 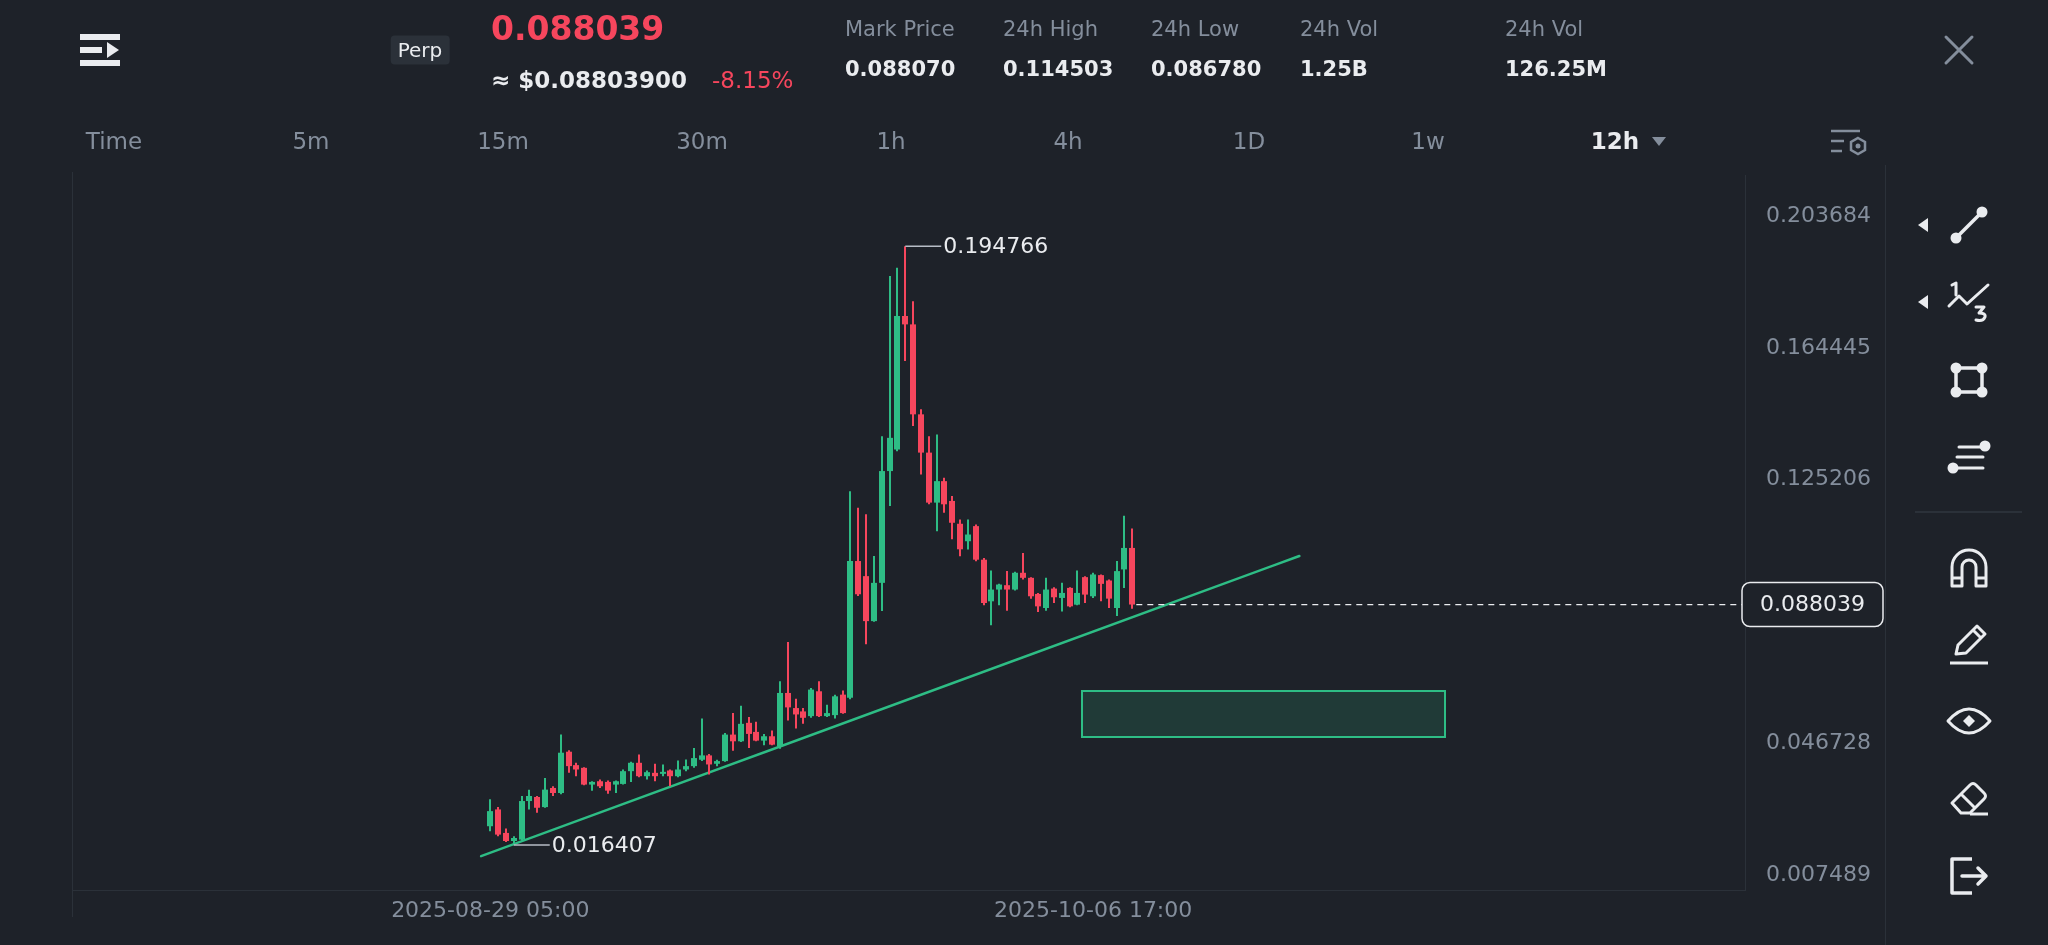 I want to click on text: 5m, so click(x=311, y=141).